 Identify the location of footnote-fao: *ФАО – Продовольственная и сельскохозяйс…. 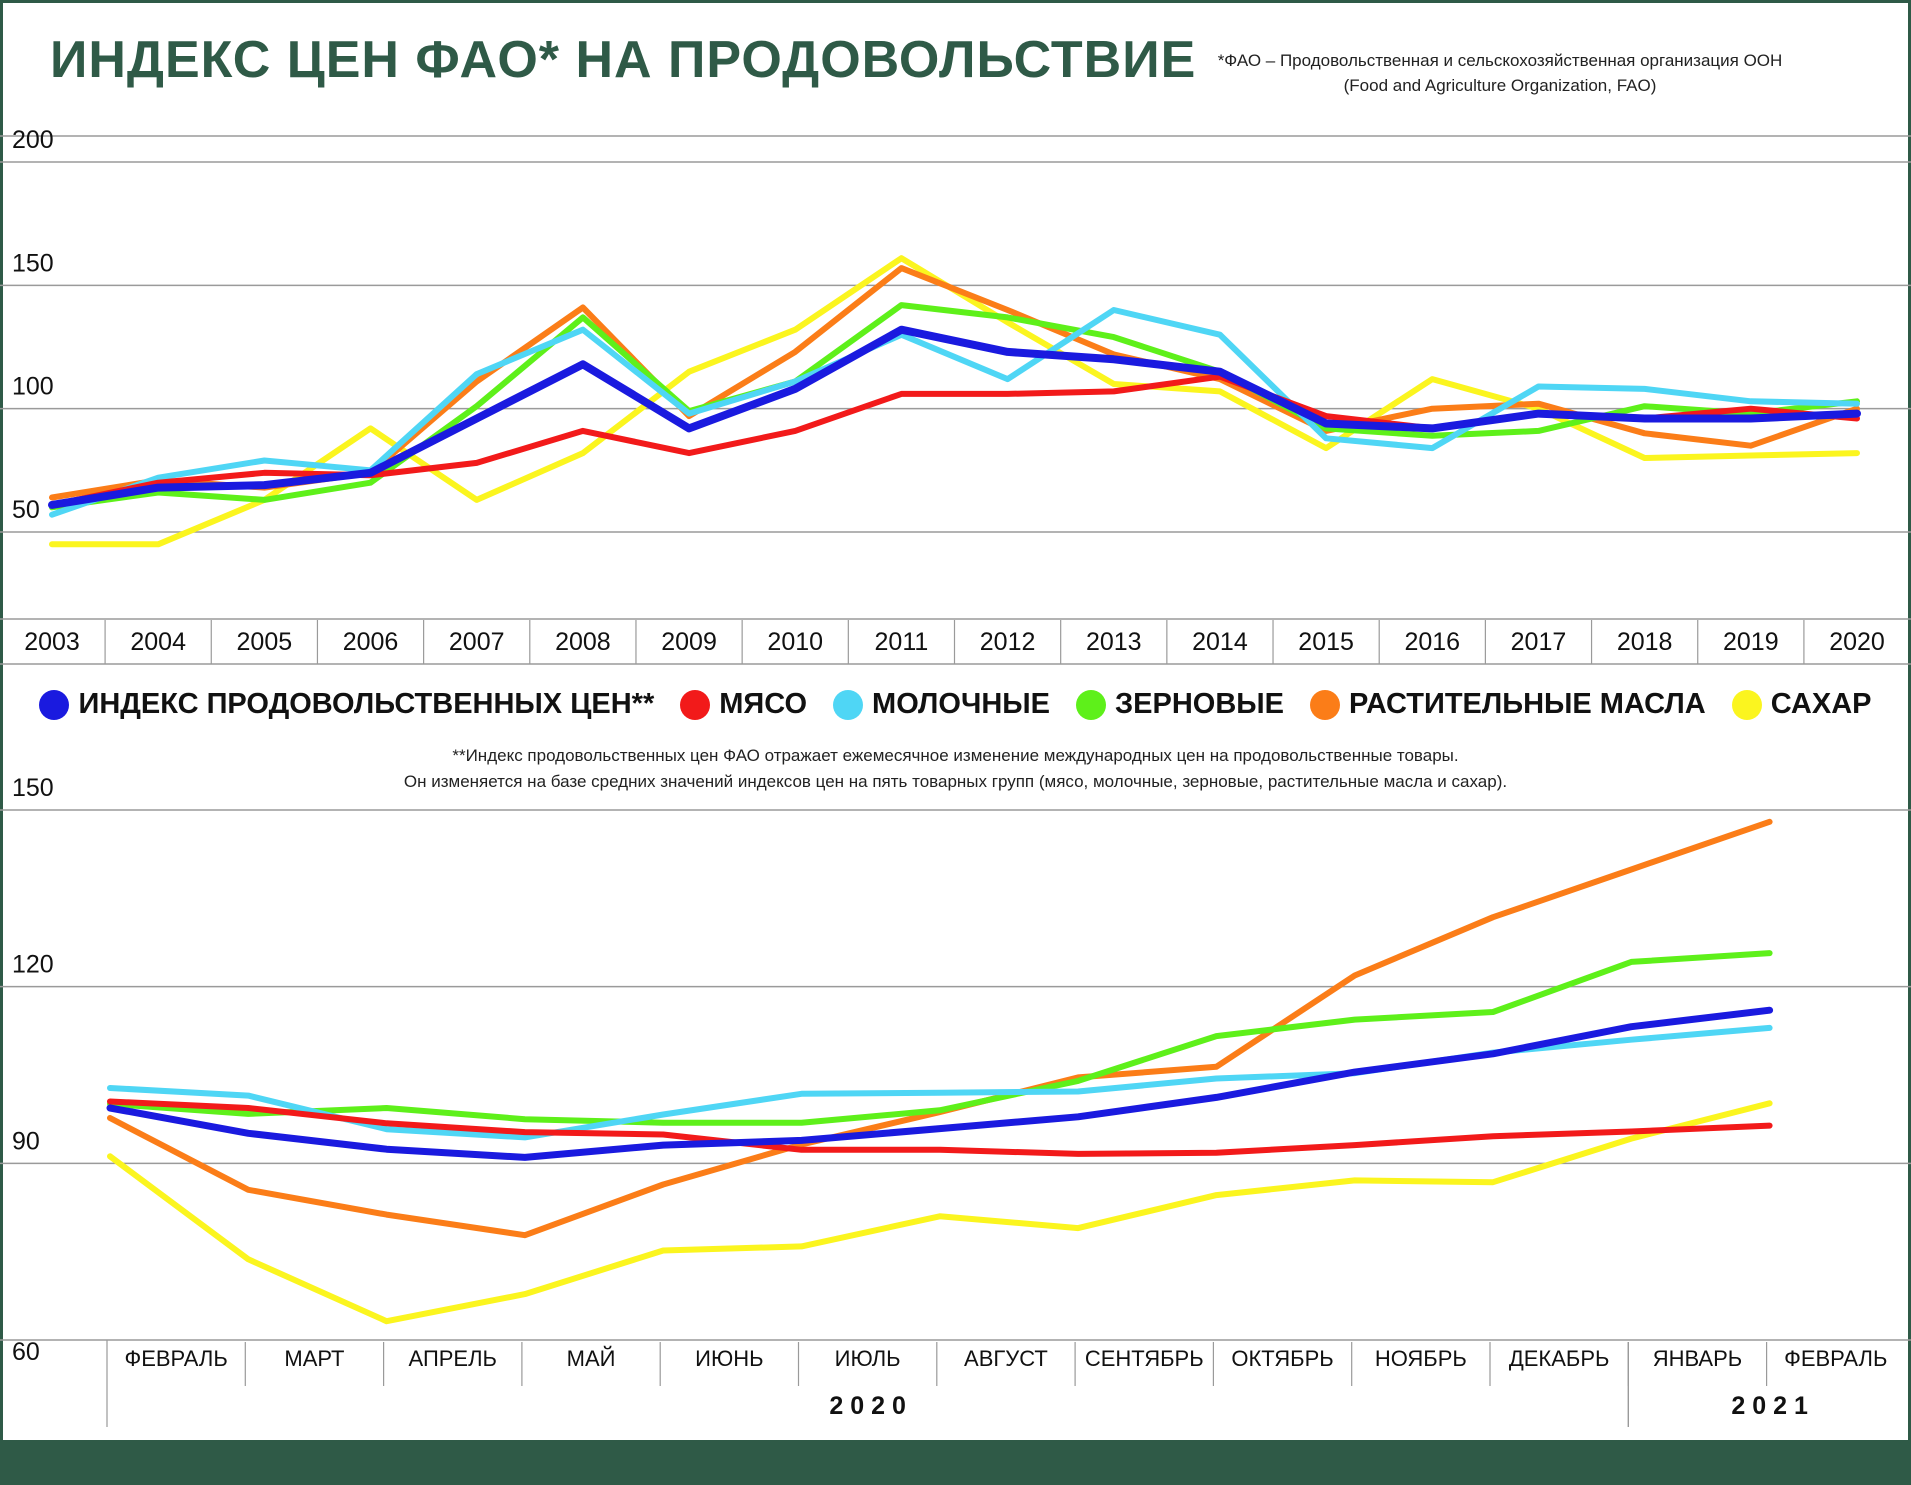
(1500, 73).